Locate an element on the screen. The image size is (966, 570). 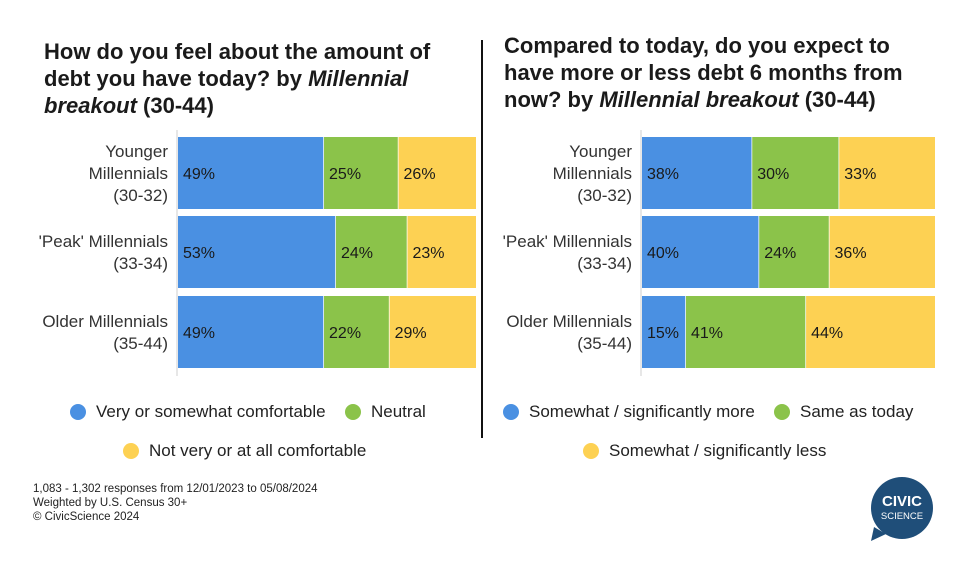
legend-item-neutral: Neutral is located at coordinates (385, 412).